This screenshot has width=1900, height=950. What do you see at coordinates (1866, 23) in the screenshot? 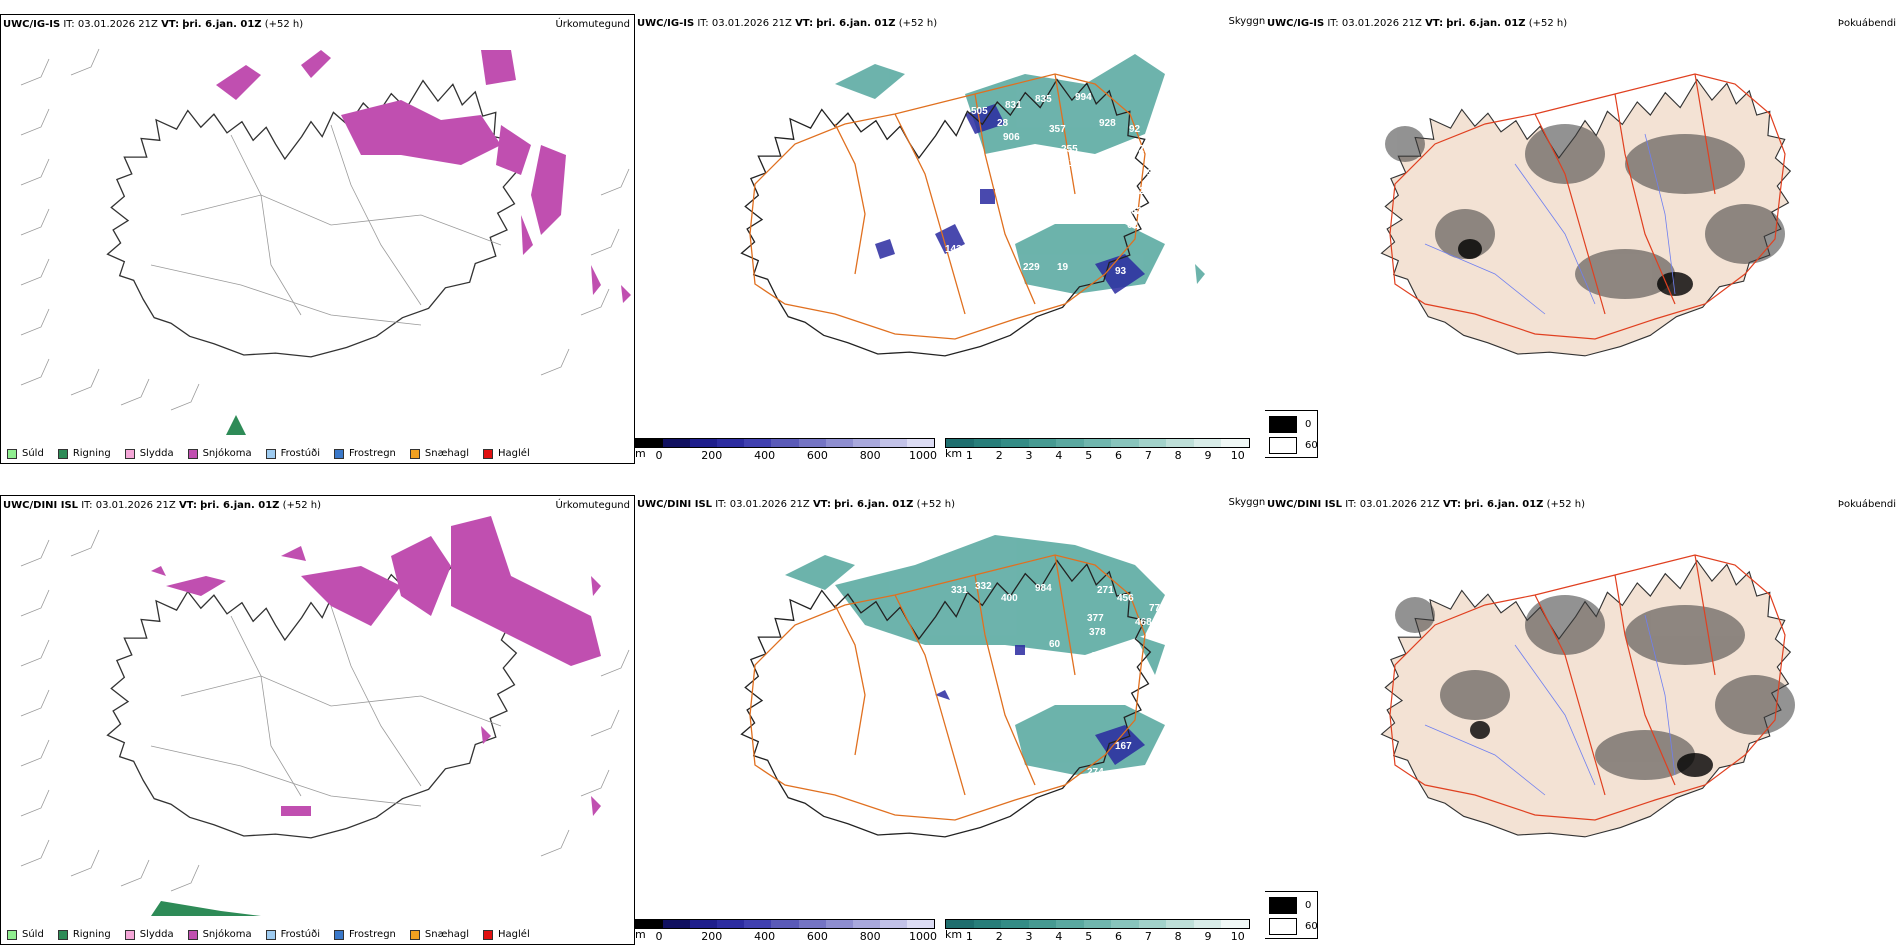
I see `fog-title: Þokuábendi` at bounding box center [1866, 23].